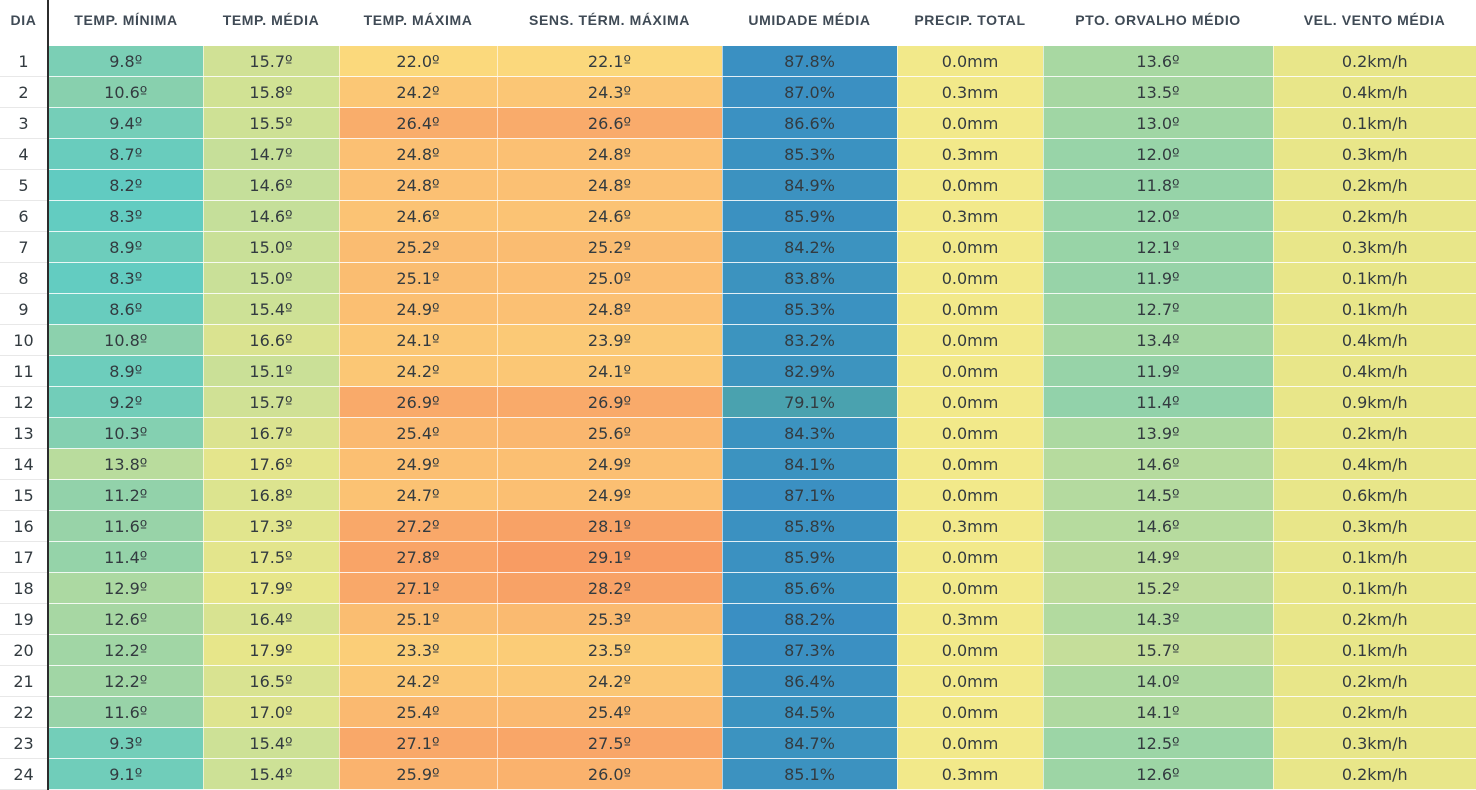 This screenshot has height=790, width=1476. What do you see at coordinates (1157, 650) in the screenshot?
I see `cell-orv: 15.7º` at bounding box center [1157, 650].